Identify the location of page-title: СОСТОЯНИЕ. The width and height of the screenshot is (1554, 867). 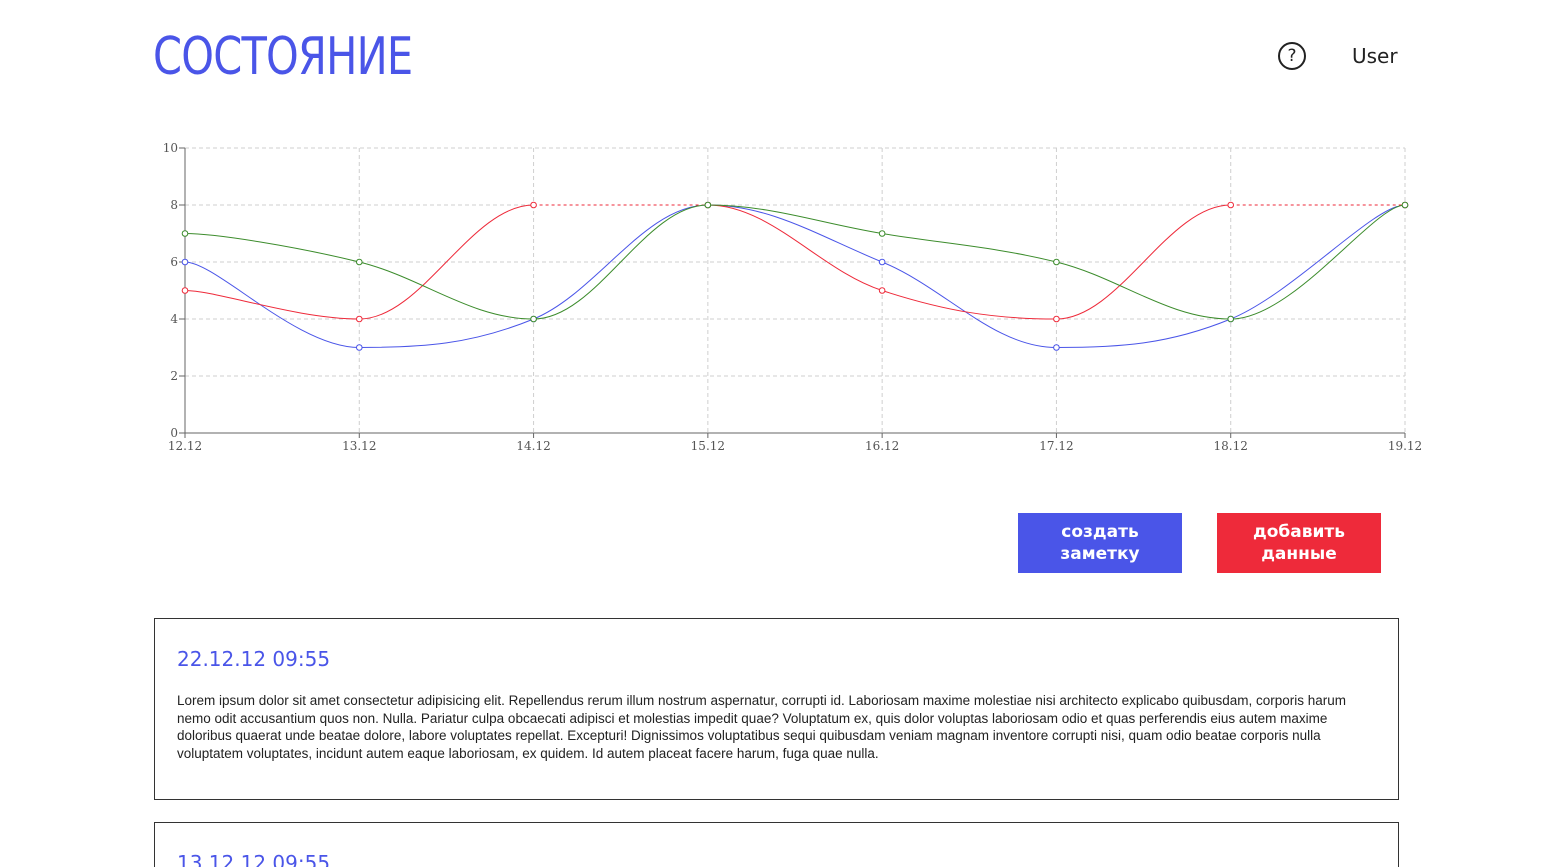
(283, 57).